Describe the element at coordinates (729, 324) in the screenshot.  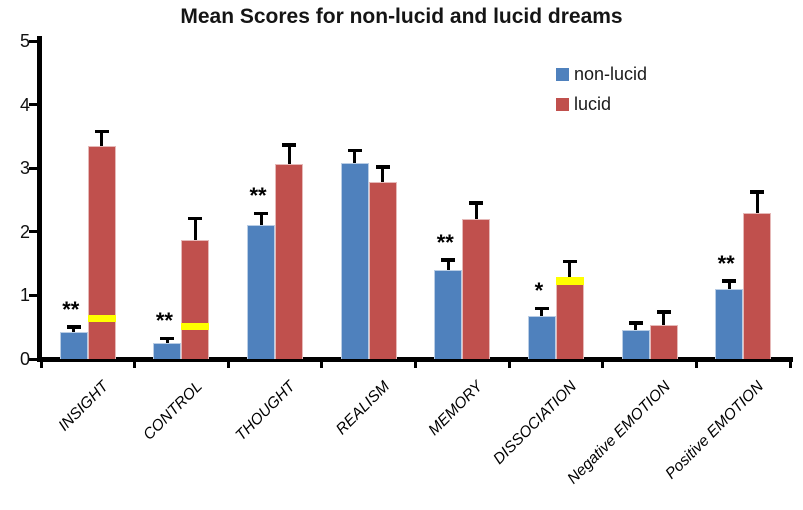
I see `bar-non-lucid-positive-emotion` at that location.